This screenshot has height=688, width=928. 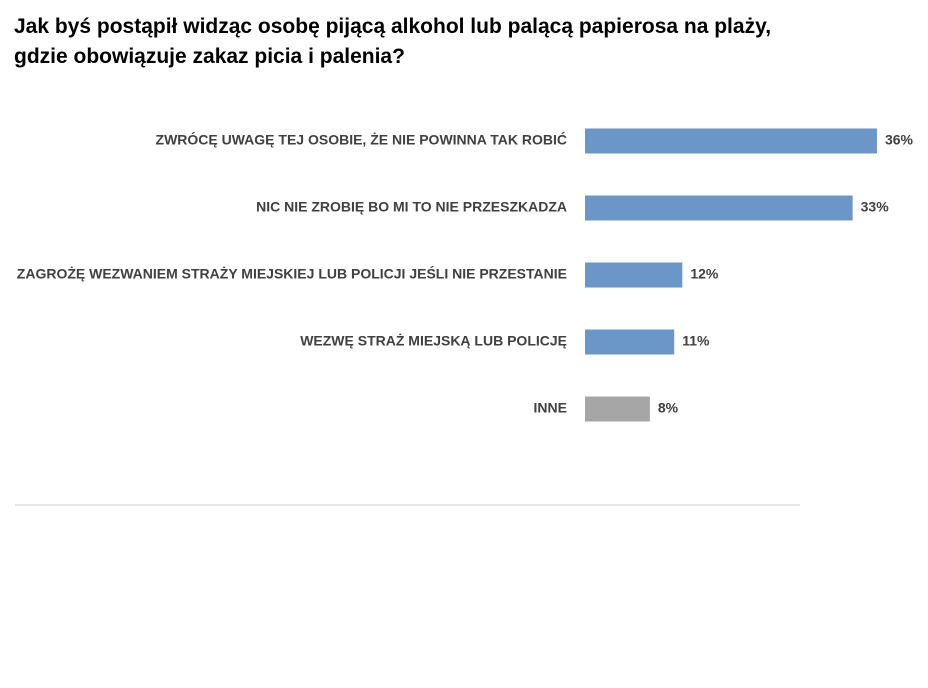 I want to click on value-label: 12%, so click(x=704, y=274).